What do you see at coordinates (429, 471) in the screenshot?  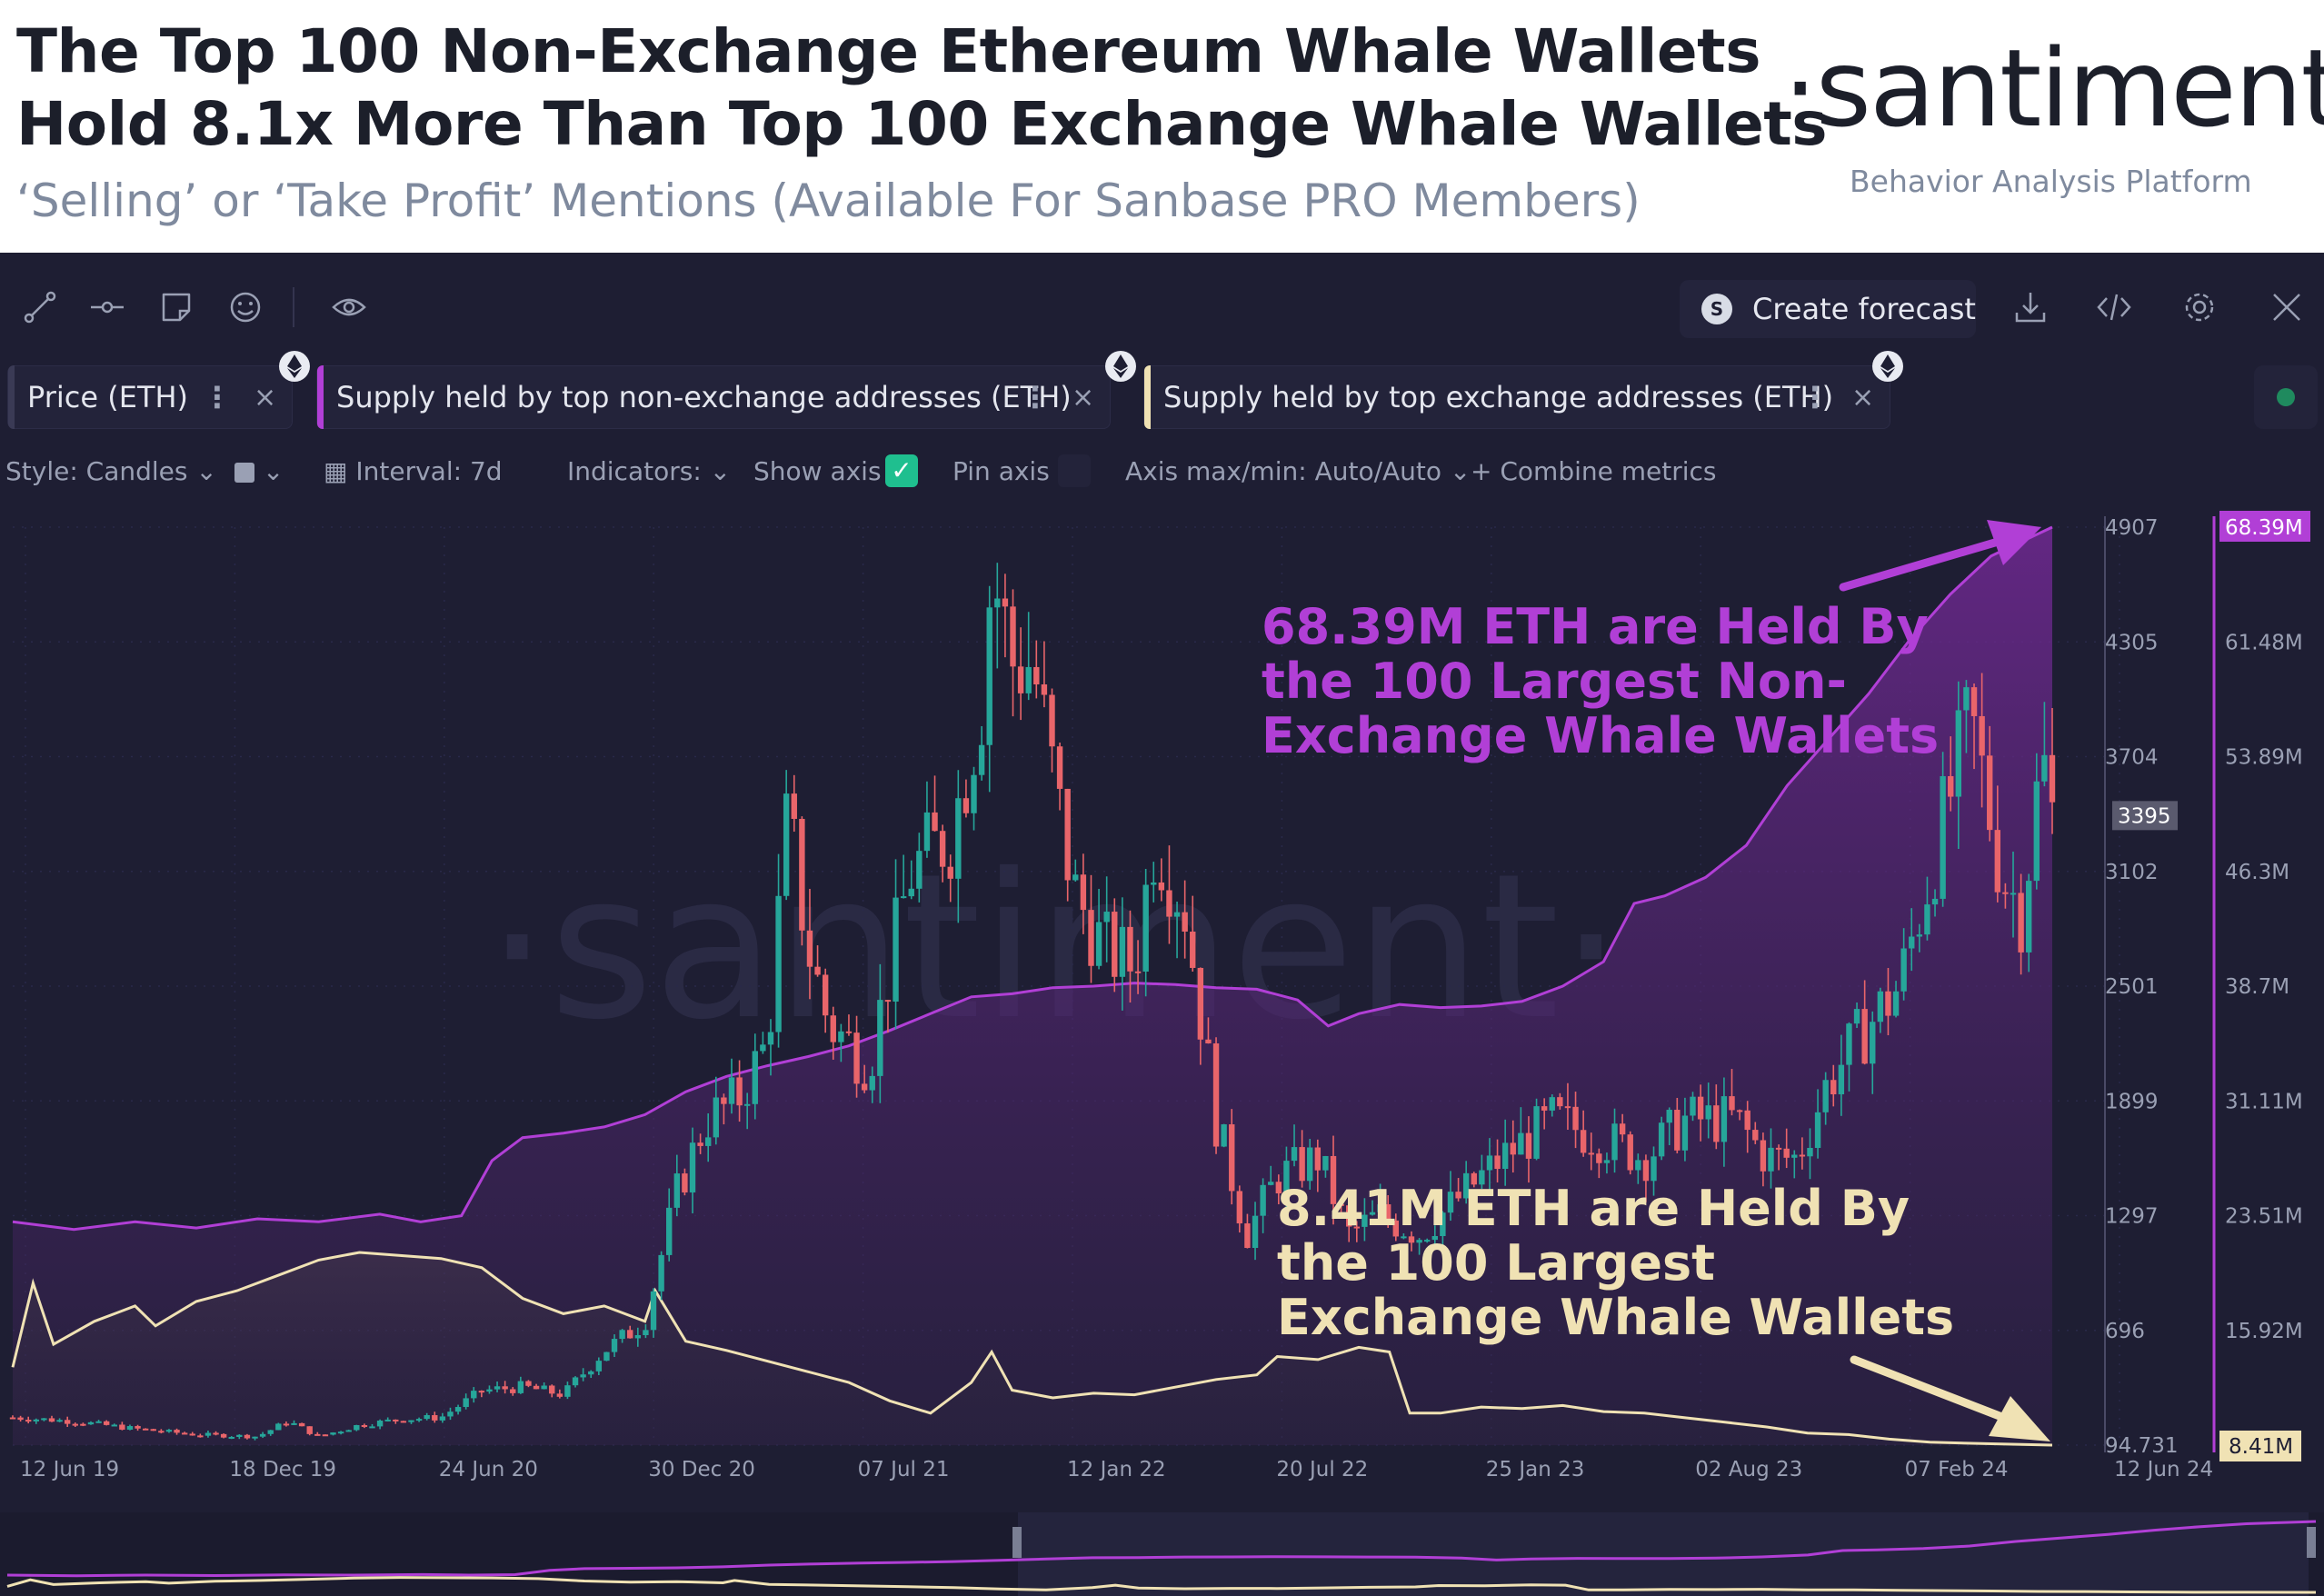 I see `interval-label: Interval: 7d` at bounding box center [429, 471].